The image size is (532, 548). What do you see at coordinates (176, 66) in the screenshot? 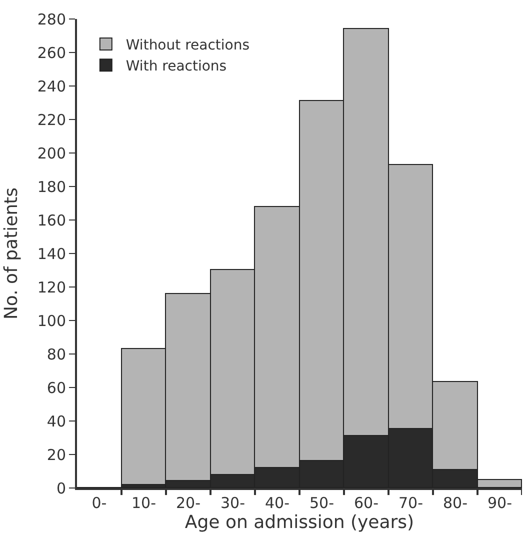
I see `legend-label: With reactions` at bounding box center [176, 66].